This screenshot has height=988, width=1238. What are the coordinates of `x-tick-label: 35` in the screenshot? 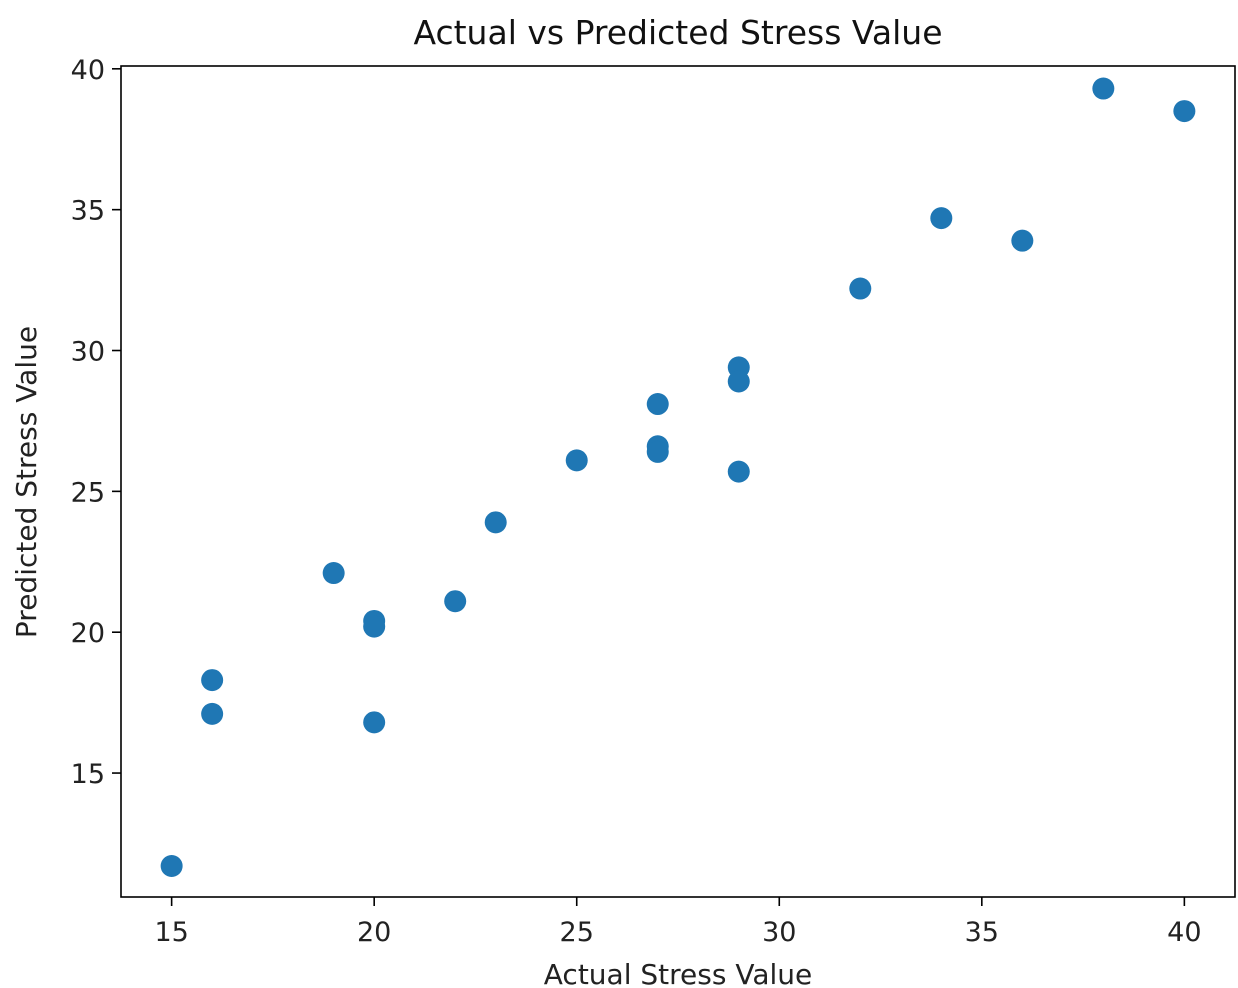 It's located at (982, 932).